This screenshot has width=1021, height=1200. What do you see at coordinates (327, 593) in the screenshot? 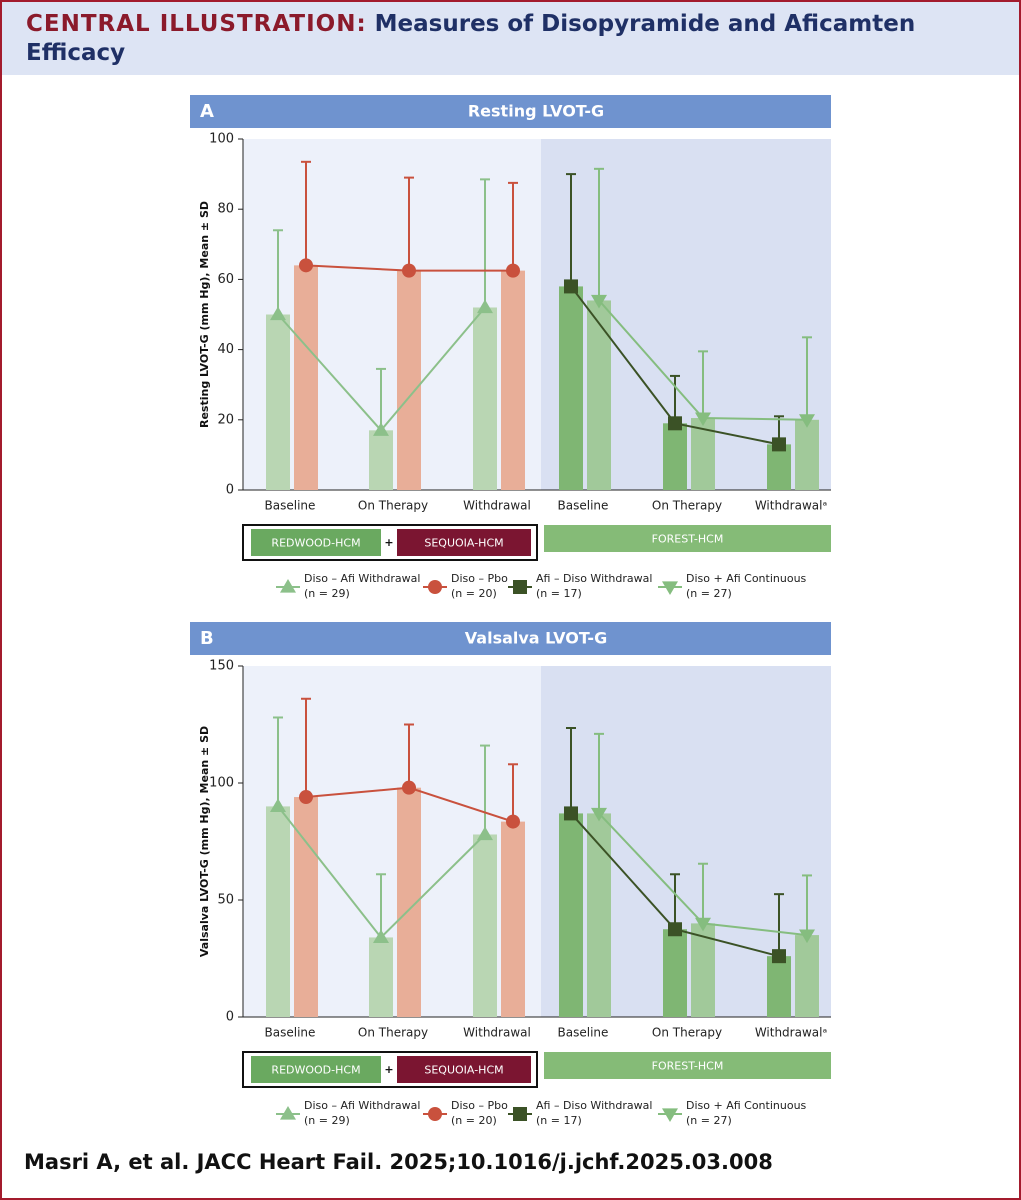
I see `legend-n: (n = 29)` at bounding box center [327, 593].